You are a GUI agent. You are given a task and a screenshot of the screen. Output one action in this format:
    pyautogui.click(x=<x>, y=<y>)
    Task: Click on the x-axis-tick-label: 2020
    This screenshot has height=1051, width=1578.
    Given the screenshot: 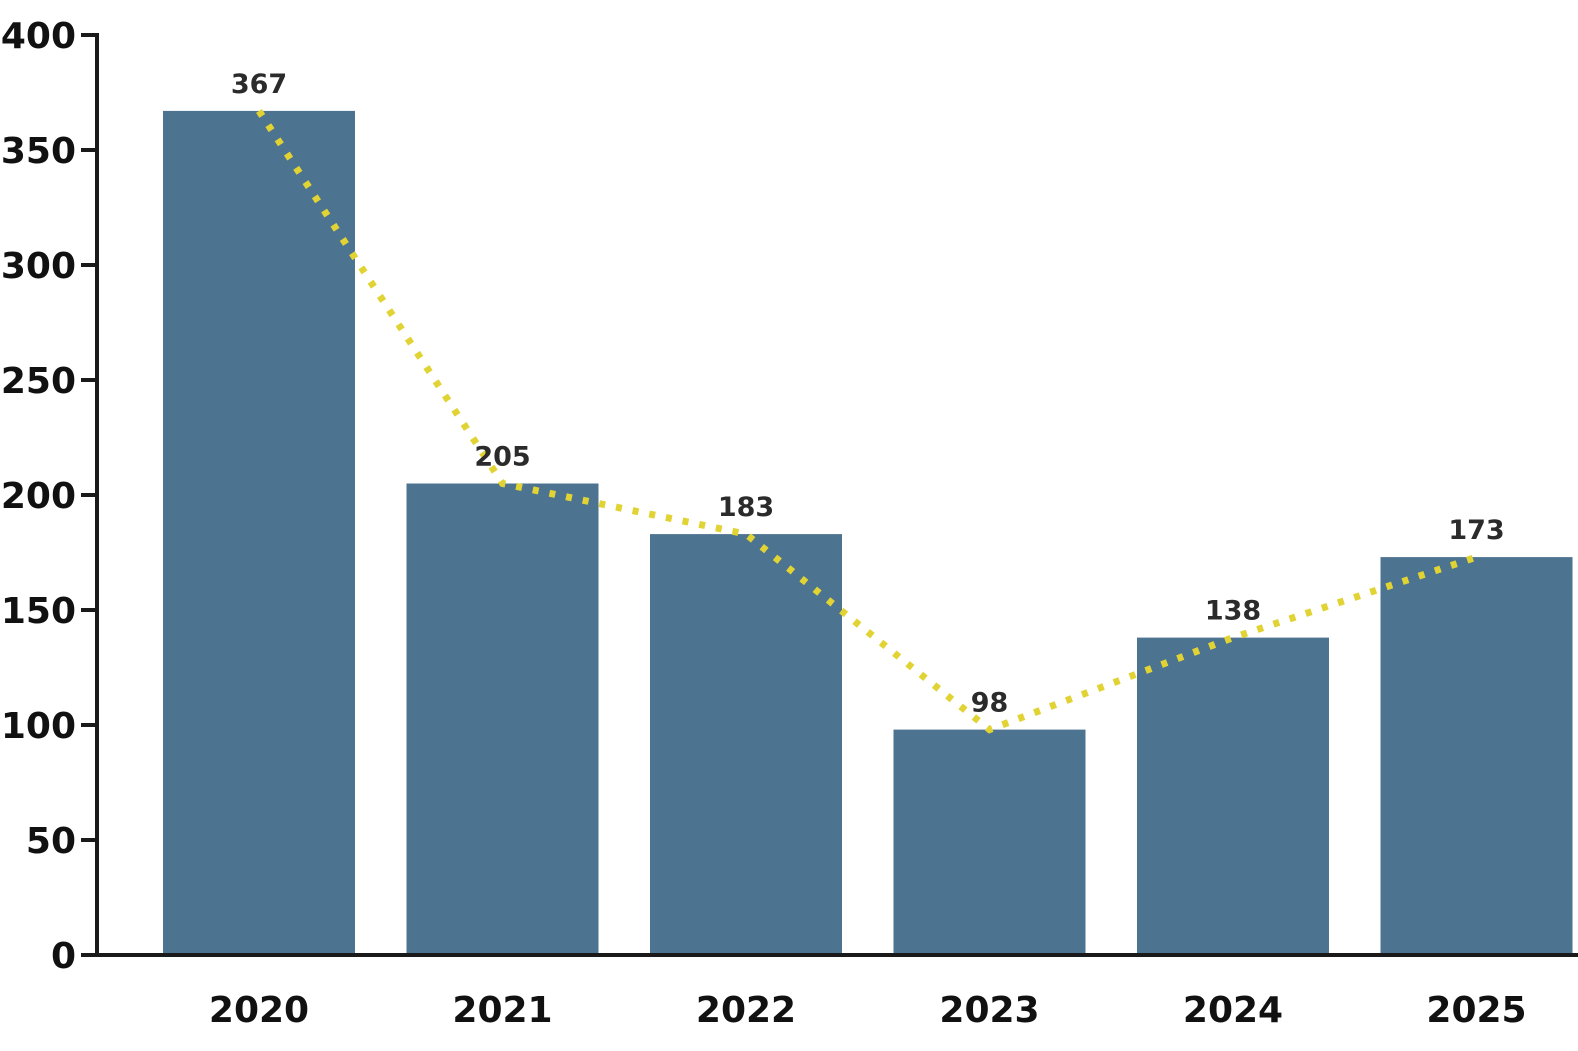 What is the action you would take?
    pyautogui.click(x=259, y=1010)
    